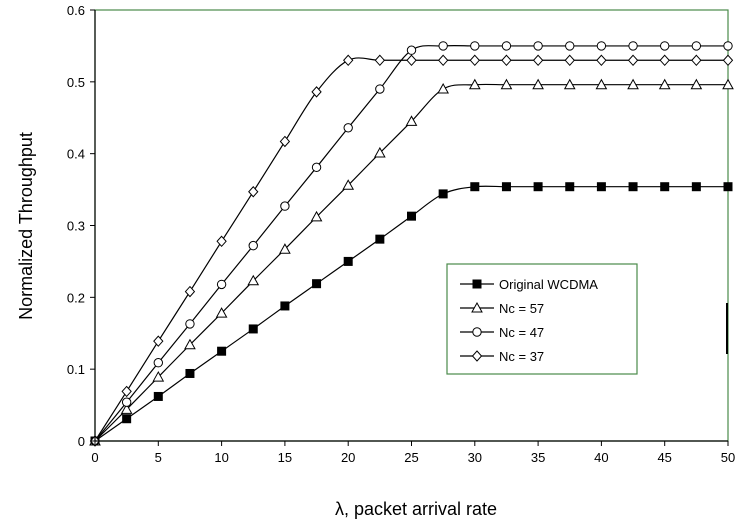 The image size is (739, 529). What do you see at coordinates (76, 10) in the screenshot?
I see `y-tick-label: 0.6` at bounding box center [76, 10].